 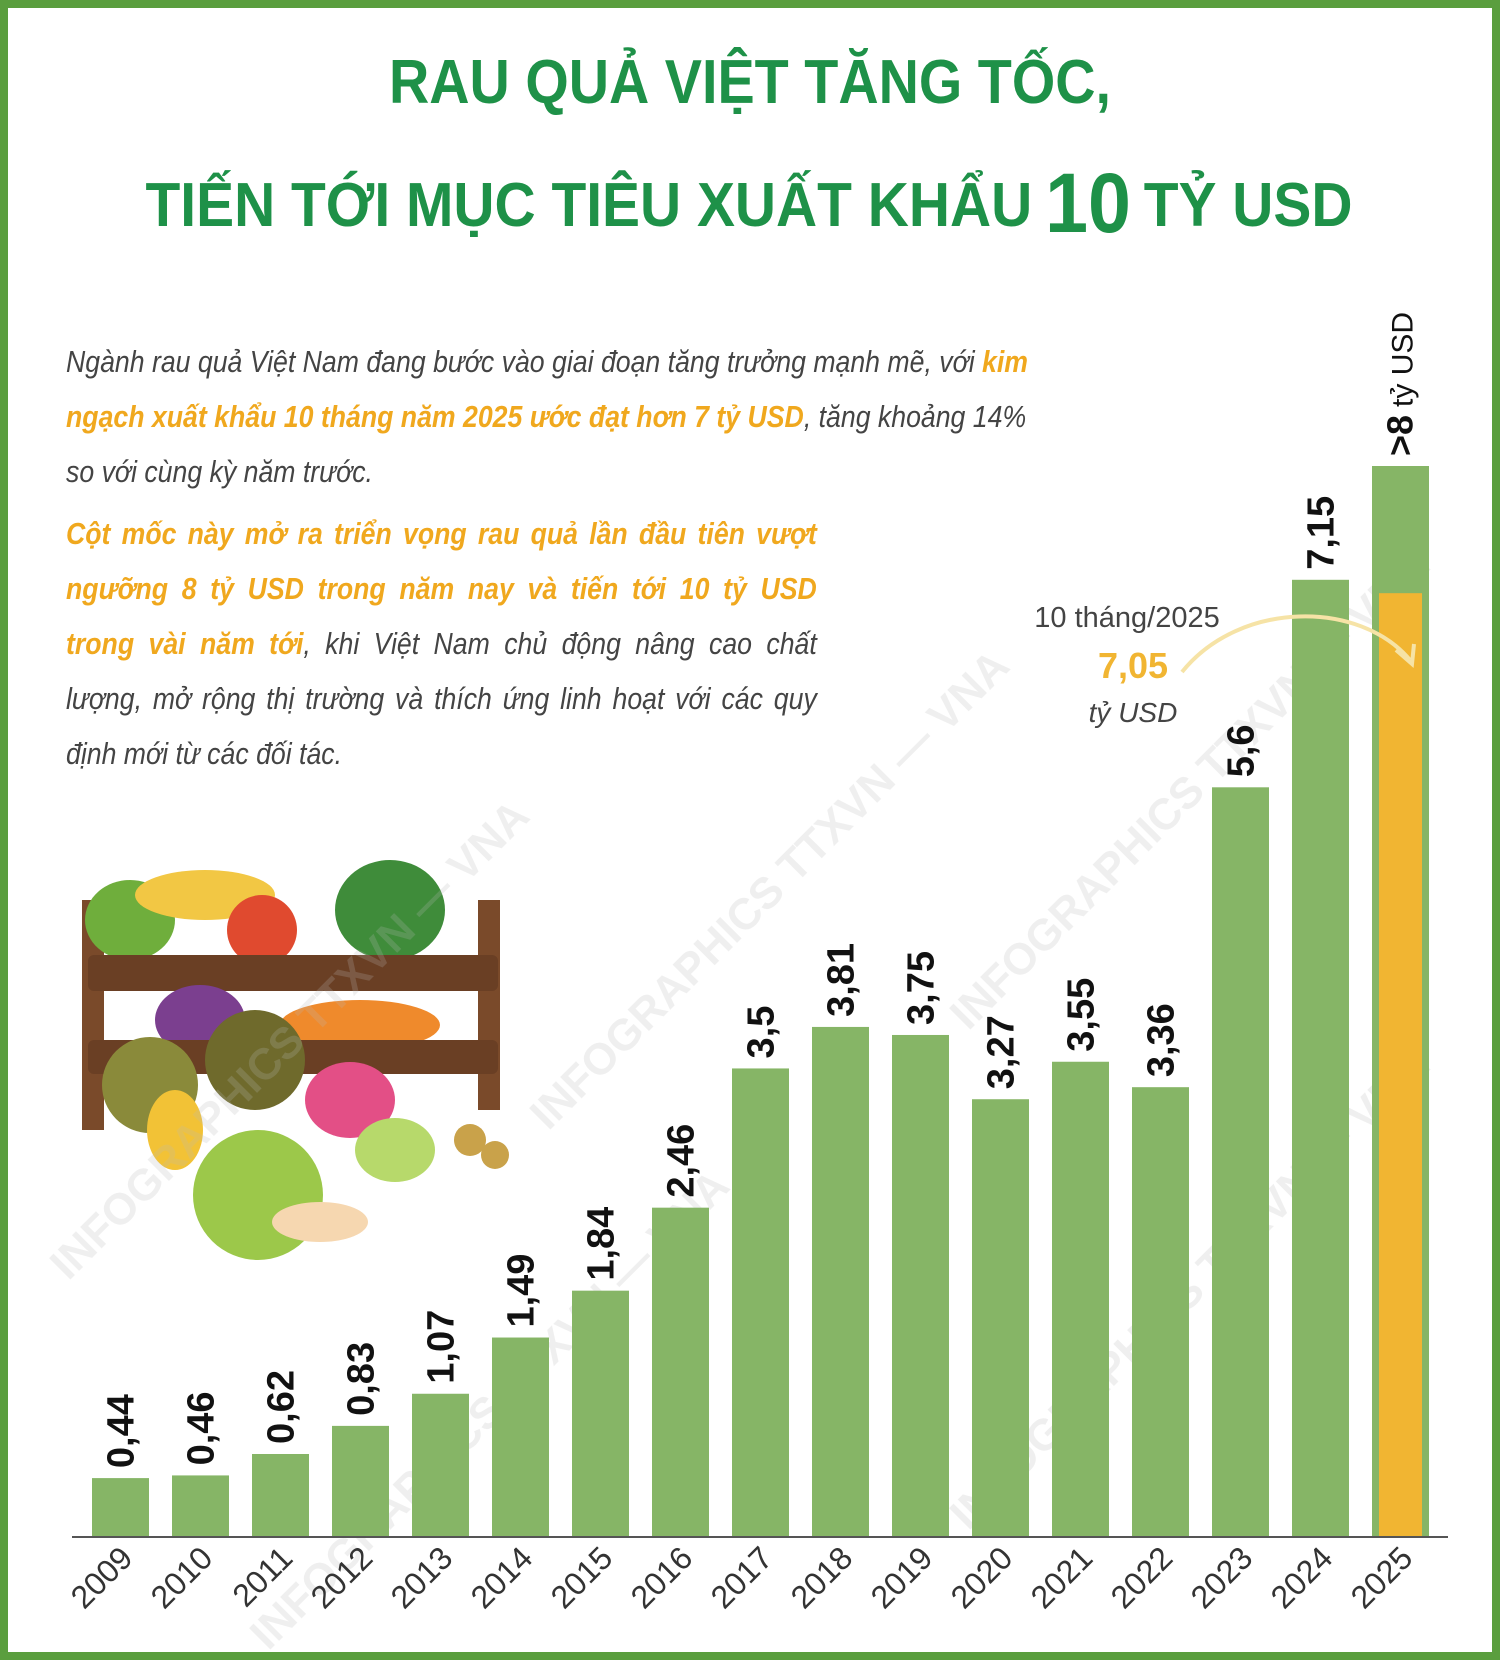 What do you see at coordinates (422, 1577) in the screenshot?
I see `x-tick-label: 2013` at bounding box center [422, 1577].